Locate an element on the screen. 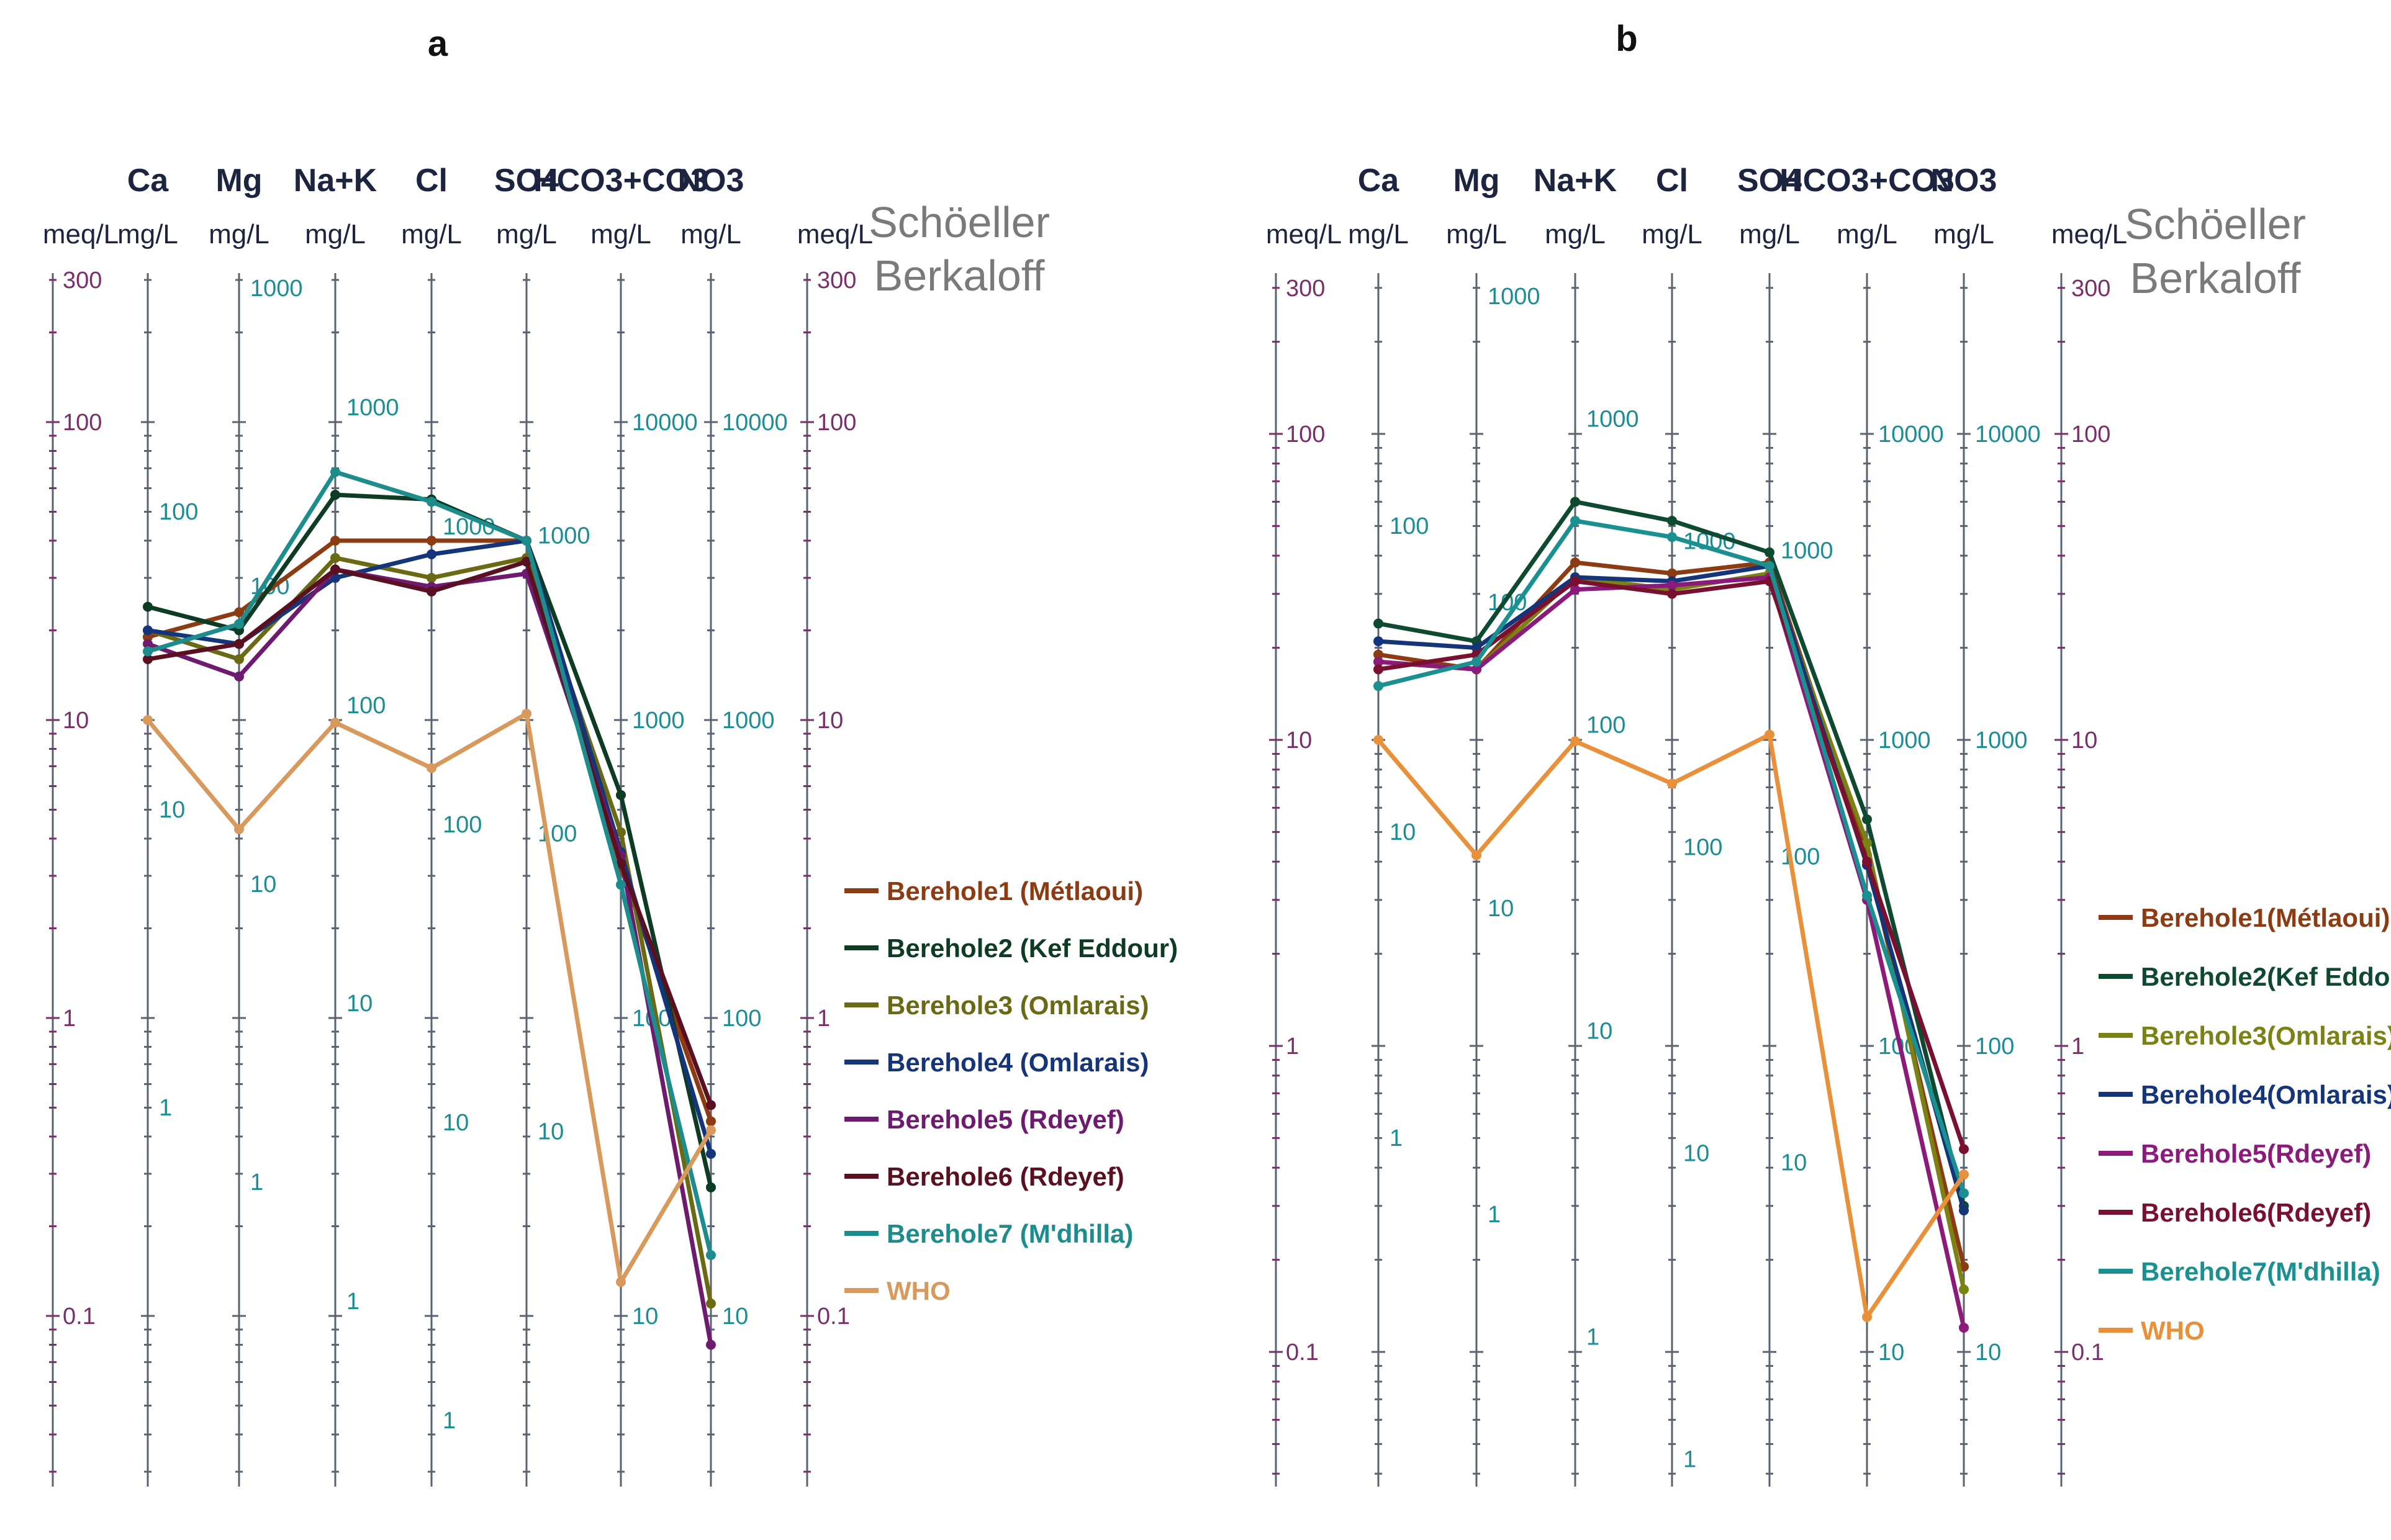  axis-na-k: Na+K mg/L 1000 100 10 1 is located at coordinates (347, 825).